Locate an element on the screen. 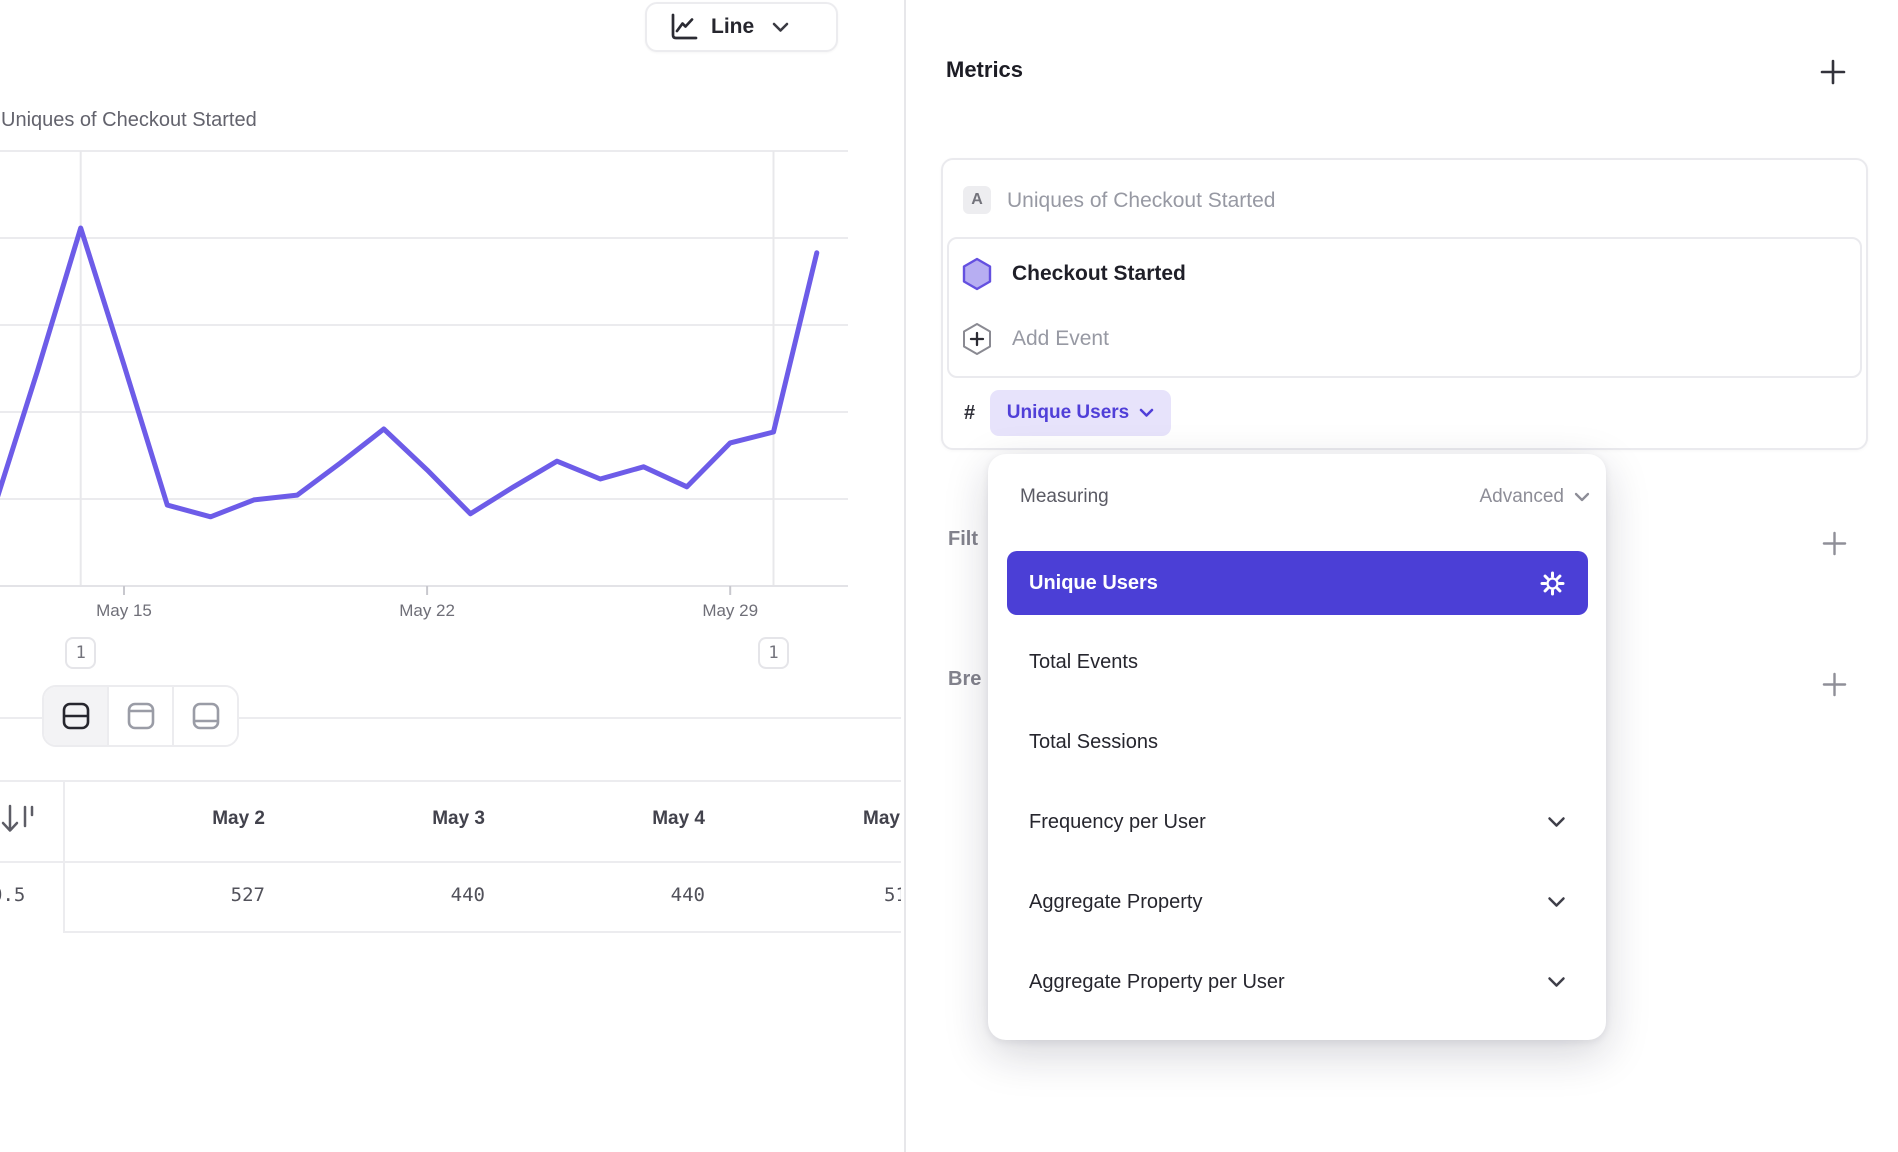 Image resolution: width=1898 pixels, height=1152 pixels. measuring-dropdown-header: Measuring Advanced is located at coordinates (1305, 497).